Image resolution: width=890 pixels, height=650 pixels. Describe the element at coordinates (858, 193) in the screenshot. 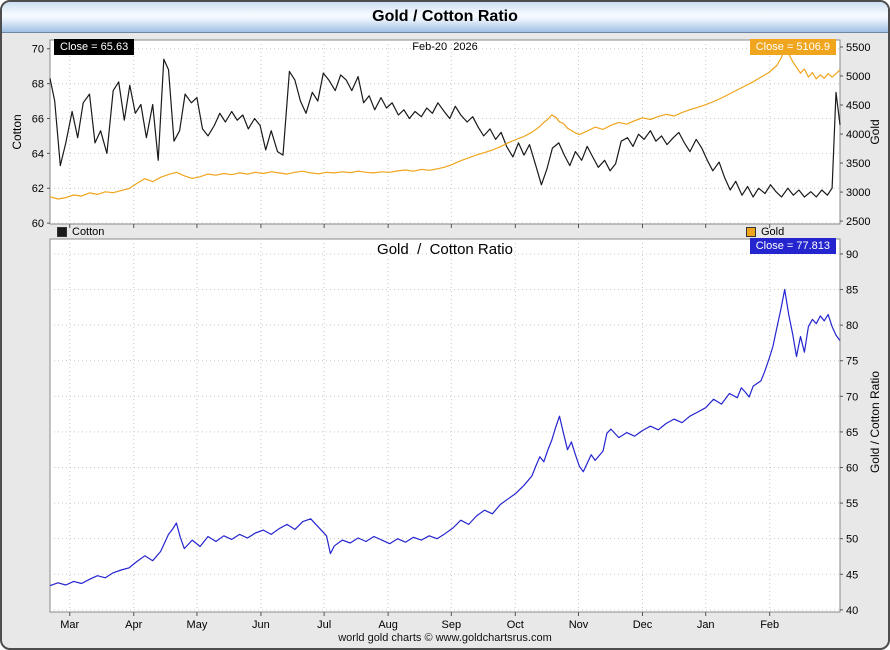

I see `right-axis-tick-label: 3000` at that location.